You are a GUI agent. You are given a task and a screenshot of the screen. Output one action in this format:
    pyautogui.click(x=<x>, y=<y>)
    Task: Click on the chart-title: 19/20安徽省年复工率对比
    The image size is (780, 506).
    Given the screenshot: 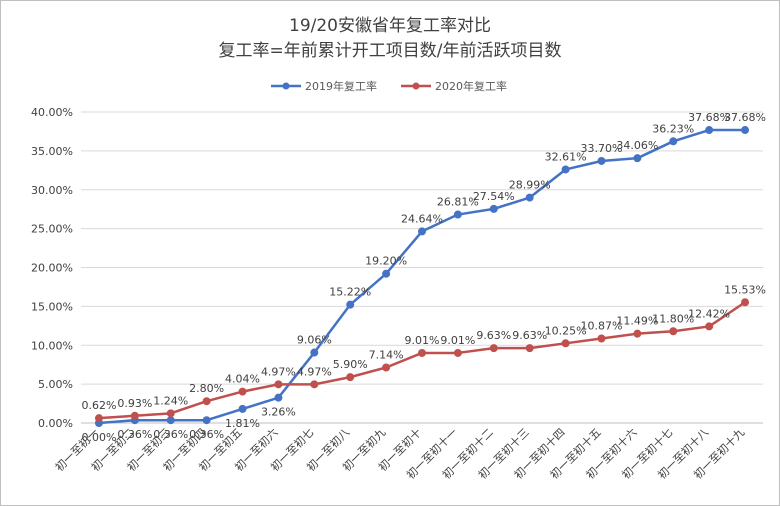 What is the action you would take?
    pyautogui.click(x=390, y=26)
    